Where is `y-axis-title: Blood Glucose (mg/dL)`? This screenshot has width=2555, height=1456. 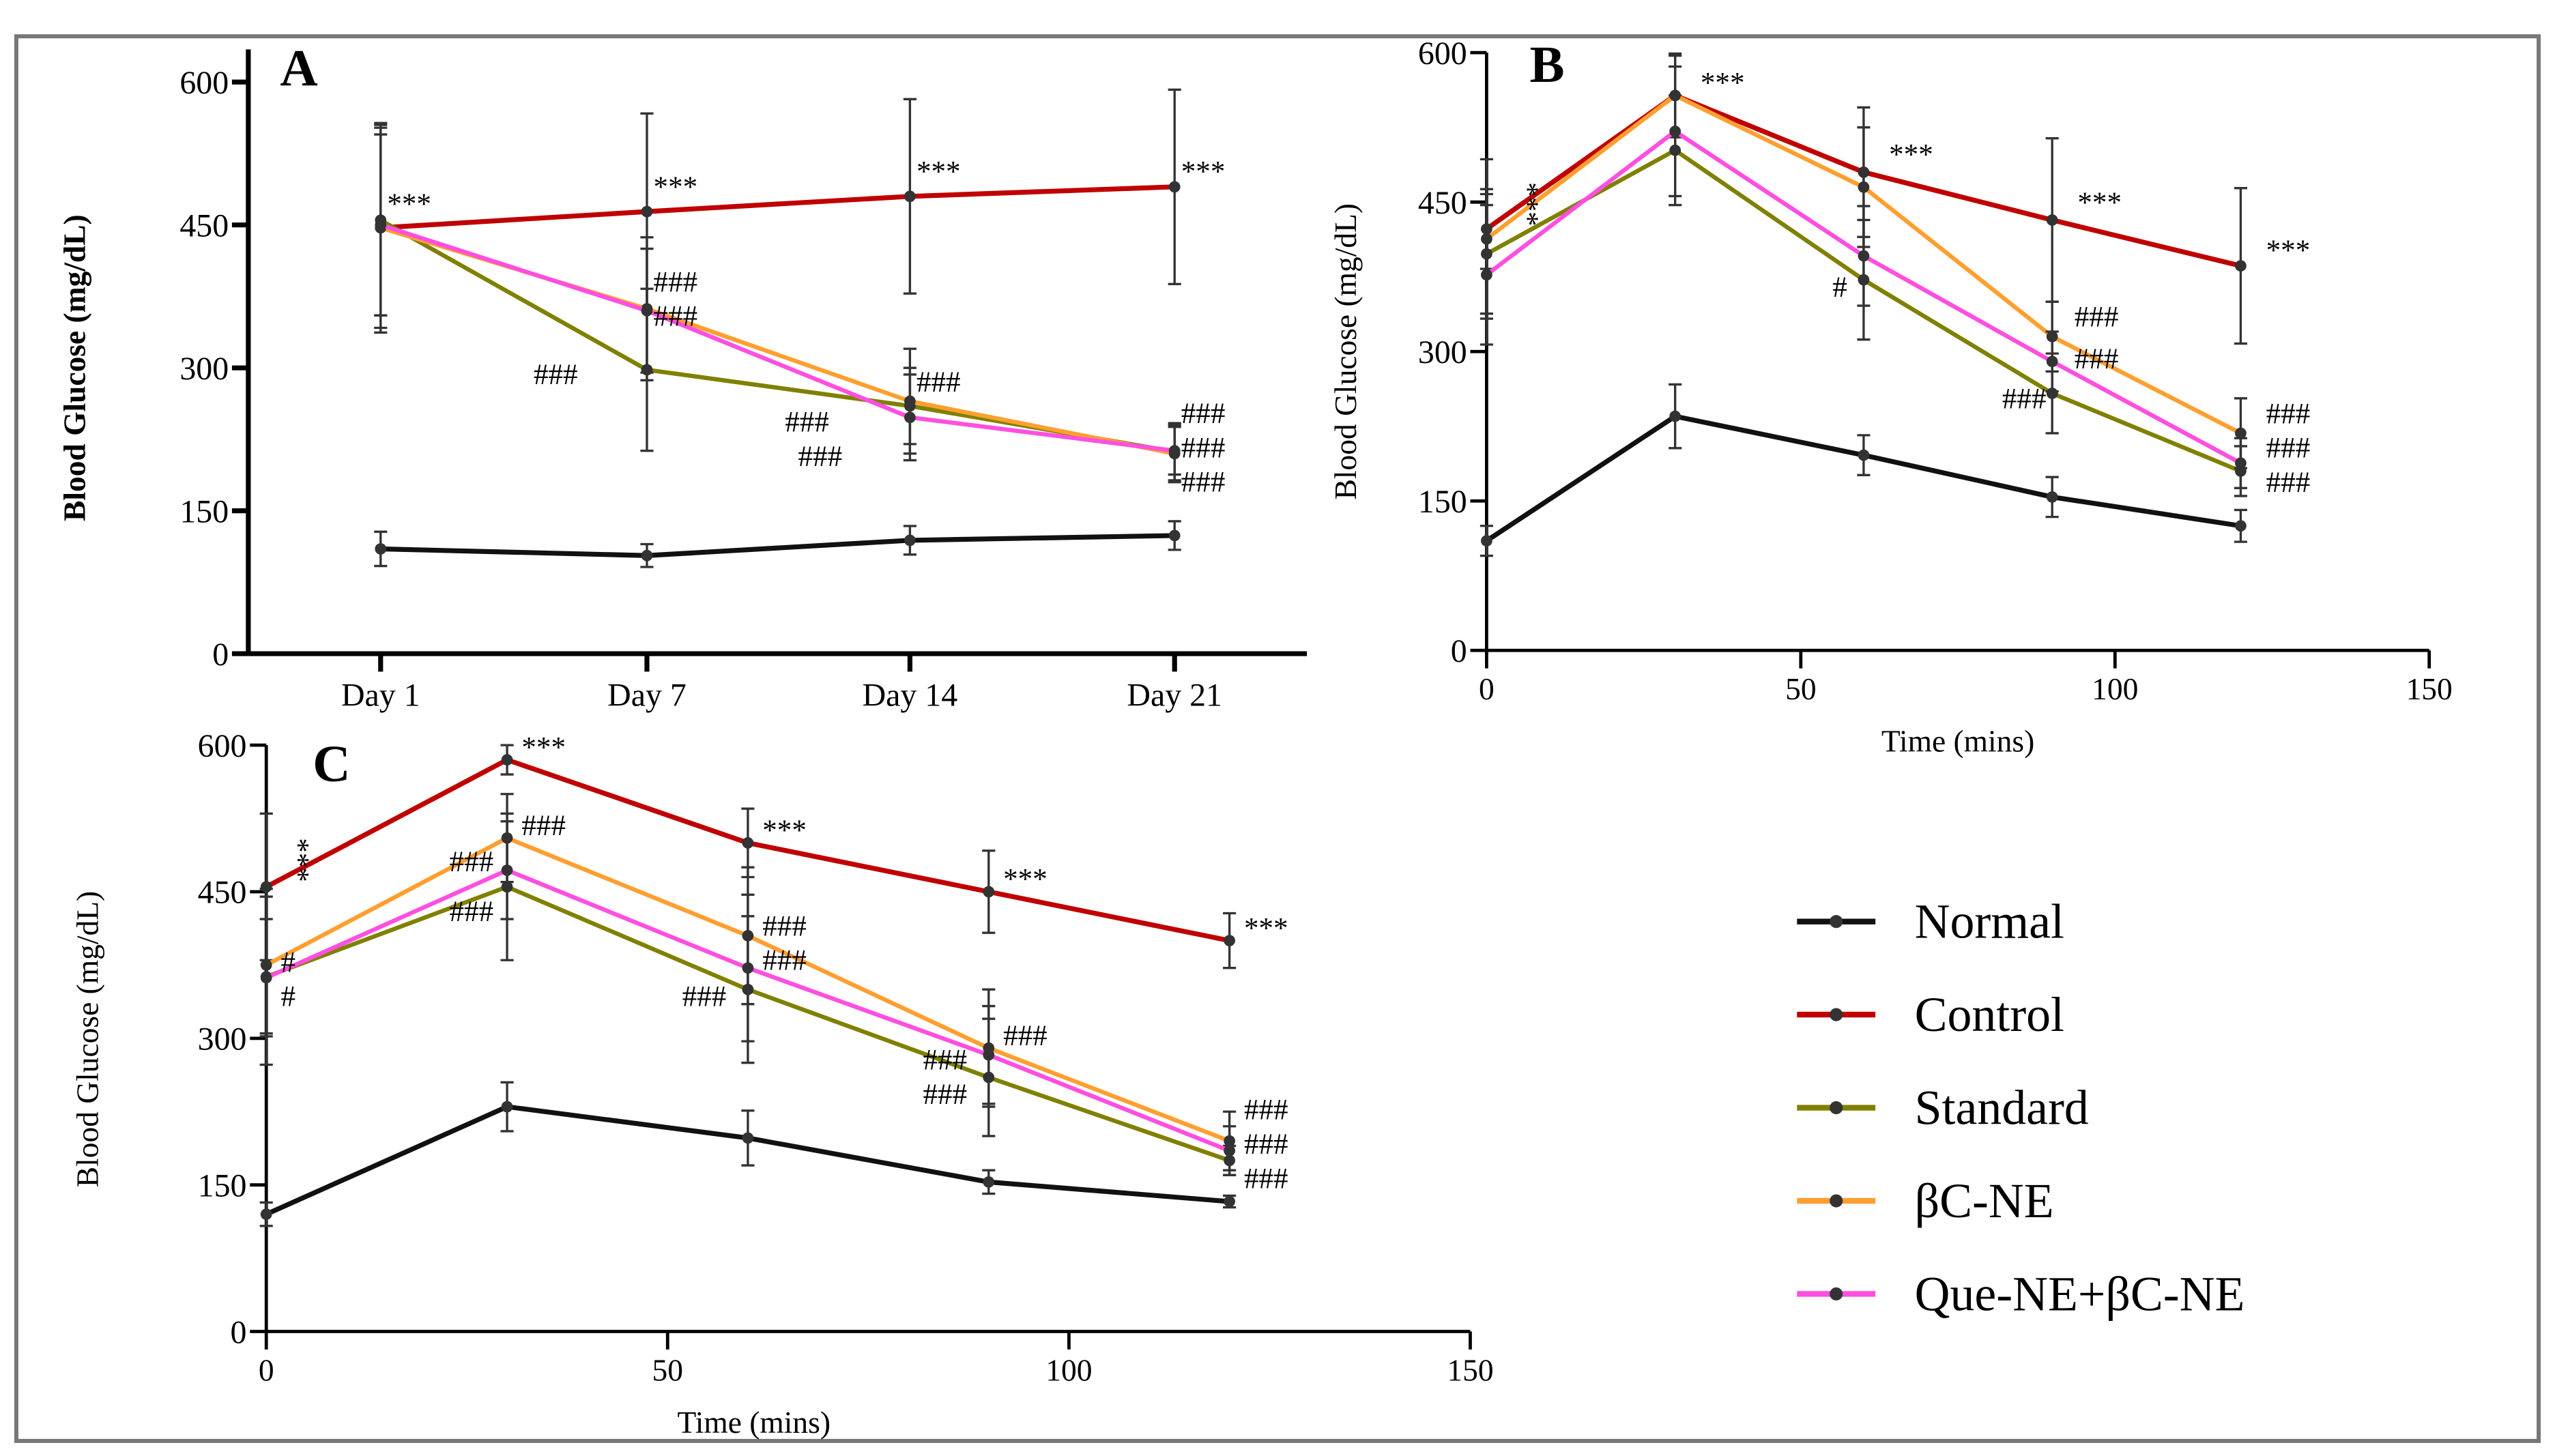
y-axis-title: Blood Glucose (mg/dL) is located at coordinates (74, 367).